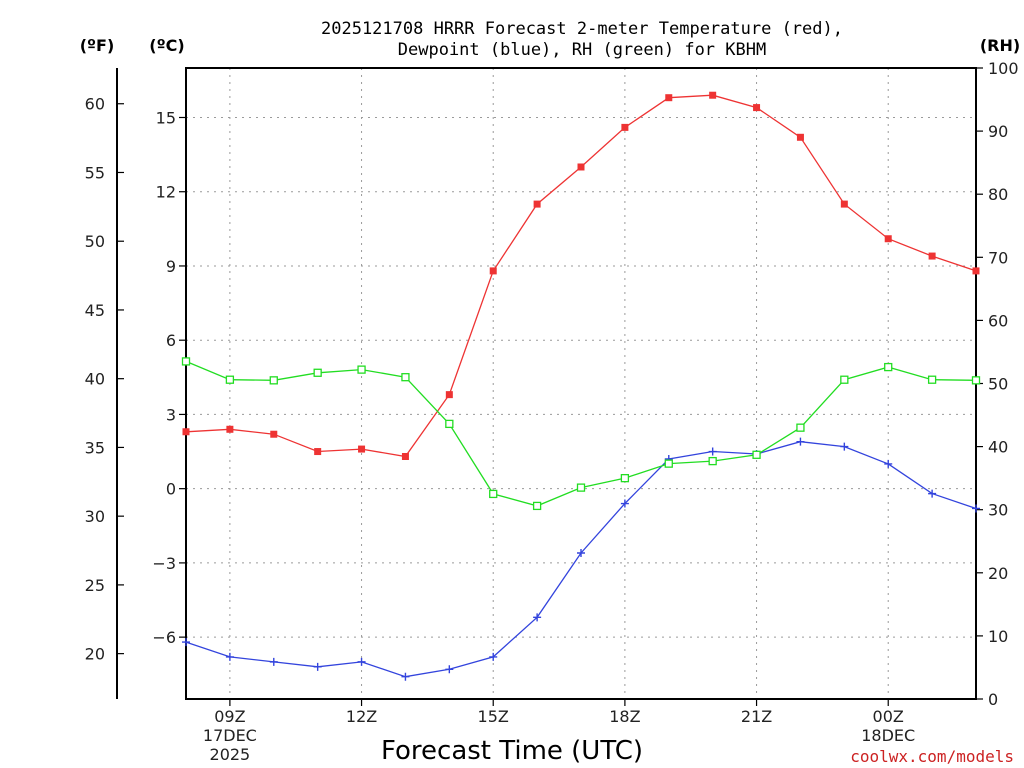  What do you see at coordinates (95, 310) in the screenshot?
I see `fahrenheit-tick-label: 45` at bounding box center [95, 310].